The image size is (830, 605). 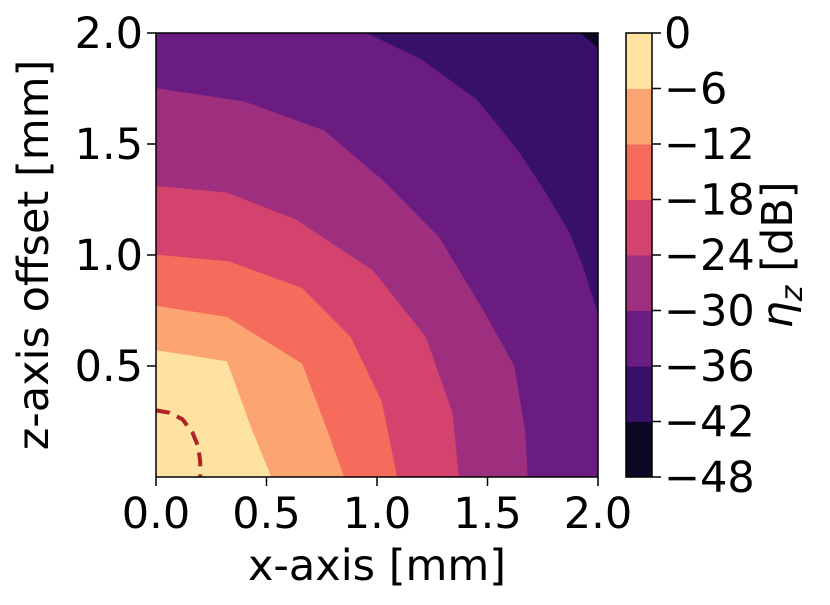 I want to click on colorbar-ticks: −48−42 −36−30 −24−18 −12−6 0, so click(x=703, y=256).